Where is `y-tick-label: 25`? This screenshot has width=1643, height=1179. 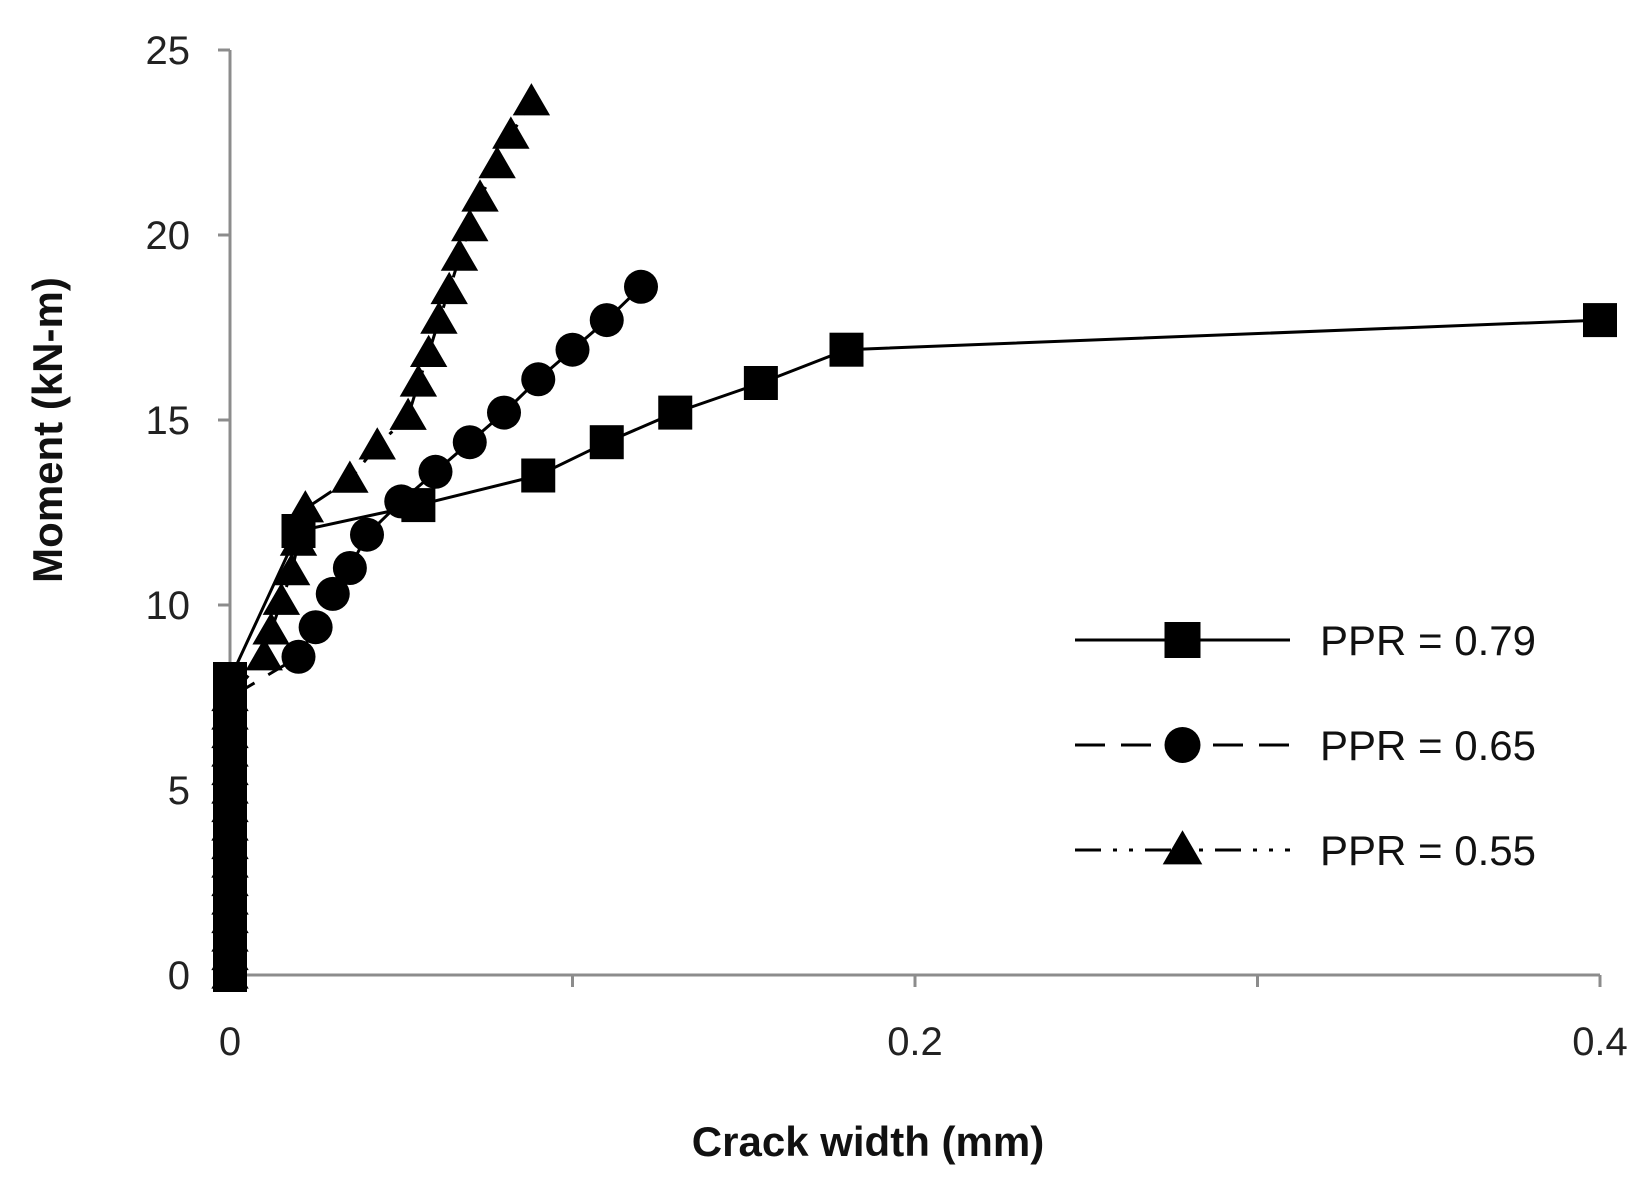 y-tick-label: 25 is located at coordinates (168, 51).